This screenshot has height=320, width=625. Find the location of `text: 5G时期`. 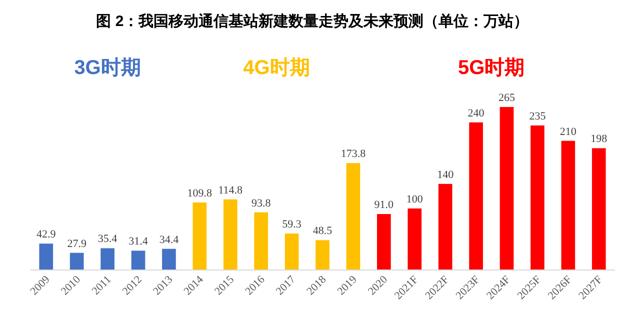

text: 5G时期 is located at coordinates (491, 68).